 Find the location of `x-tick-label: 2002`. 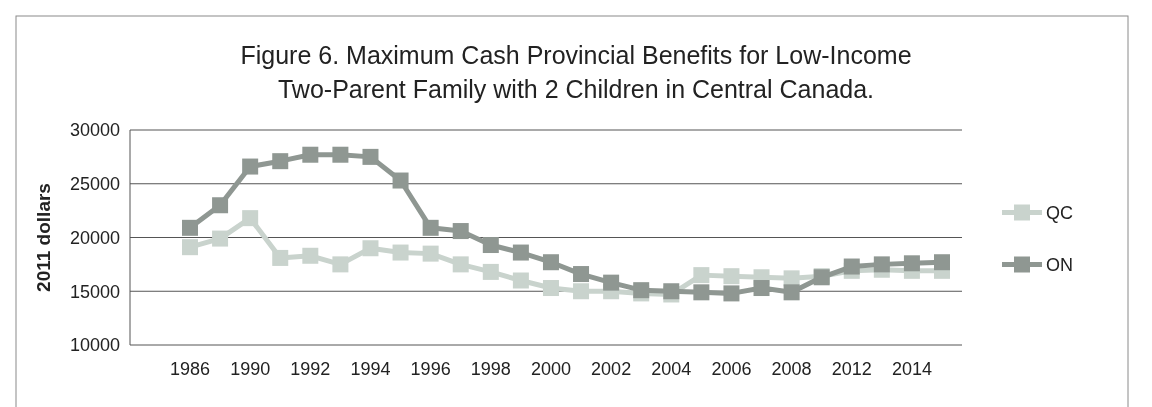

x-tick-label: 2002 is located at coordinates (611, 369).